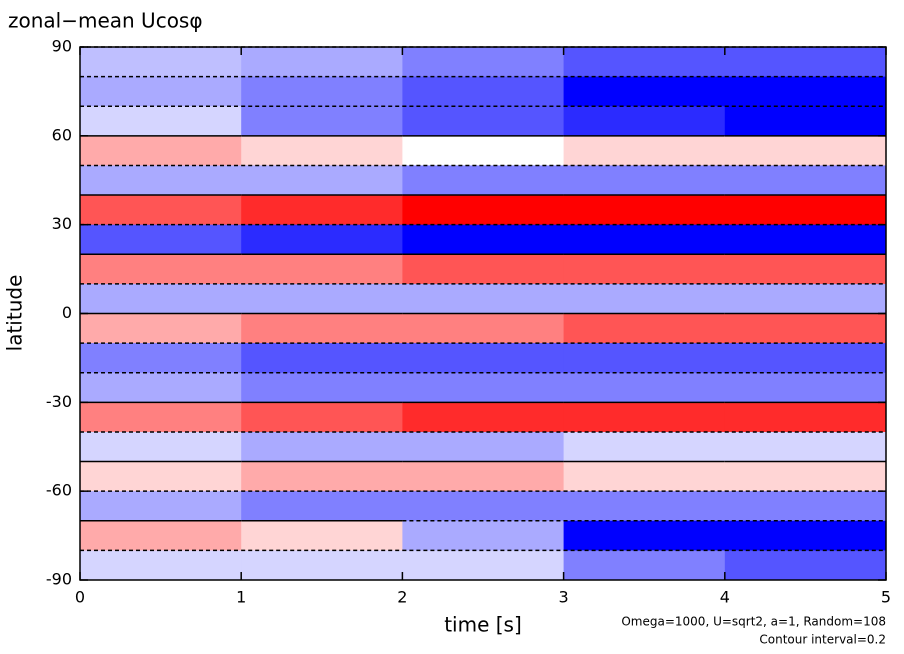  Describe the element at coordinates (241, 597) in the screenshot. I see `x-tick-label: 1` at that location.